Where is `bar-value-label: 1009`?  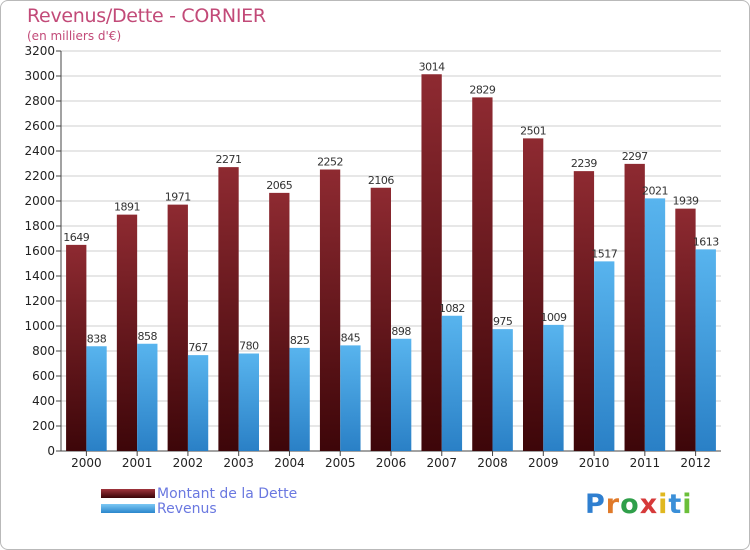 bar-value-label: 1009 is located at coordinates (553, 317).